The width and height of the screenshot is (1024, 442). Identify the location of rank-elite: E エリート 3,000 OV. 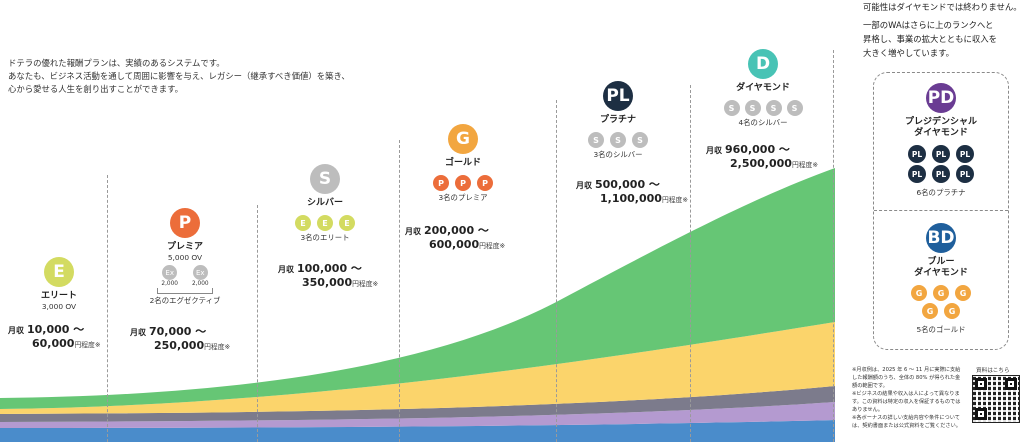
(59, 284).